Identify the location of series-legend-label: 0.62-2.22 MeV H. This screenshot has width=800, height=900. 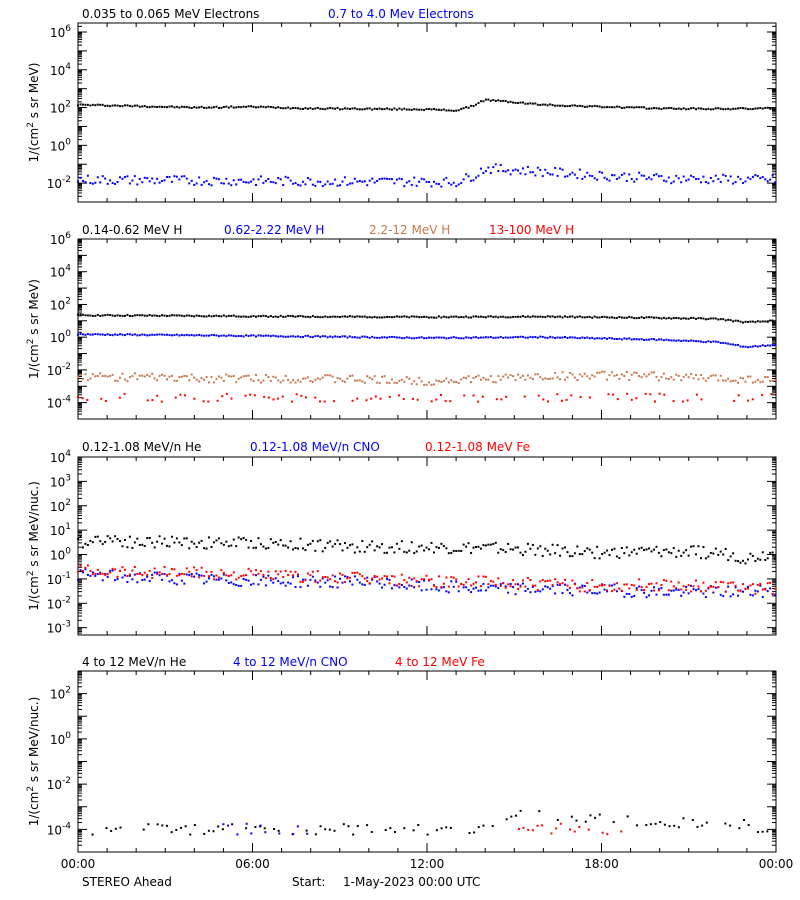
(274, 230).